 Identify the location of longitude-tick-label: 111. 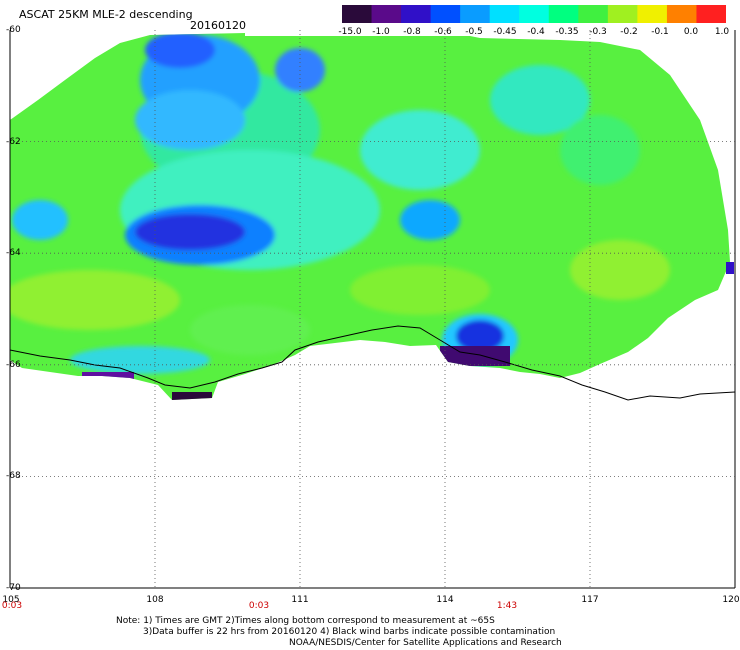
(300, 600).